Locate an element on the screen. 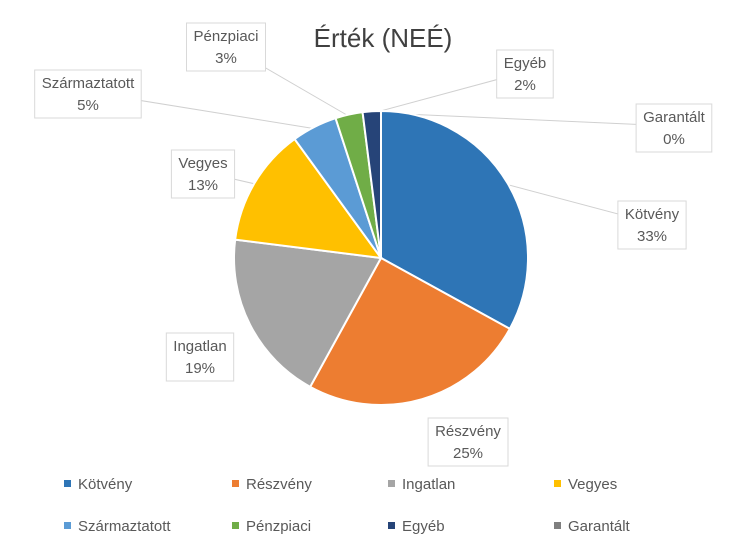 Image resolution: width=733 pixels, height=541 pixels. legend-label-kotveny: Kötvény is located at coordinates (105, 484).